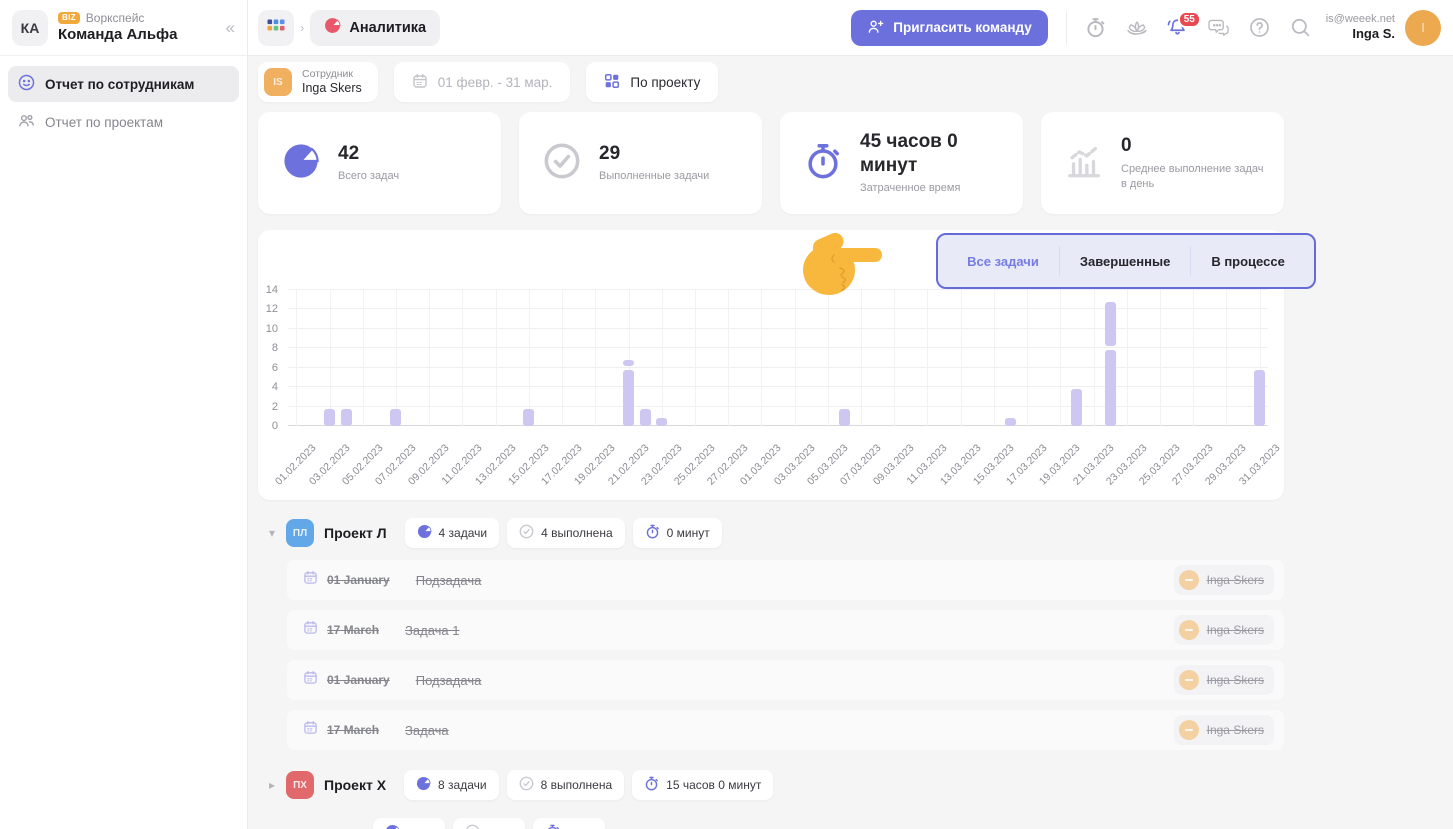 The width and height of the screenshot is (1453, 829). What do you see at coordinates (463, 533) in the screenshot?
I see `chip-label: 4 задачи` at bounding box center [463, 533].